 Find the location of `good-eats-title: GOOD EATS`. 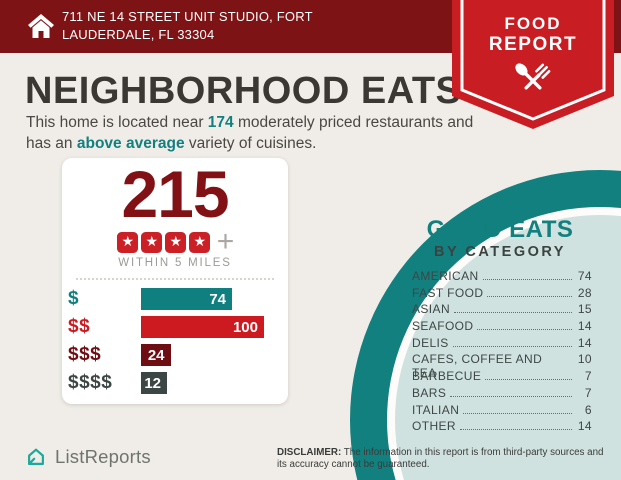

good-eats-title: GOOD EATS is located at coordinates (500, 229).